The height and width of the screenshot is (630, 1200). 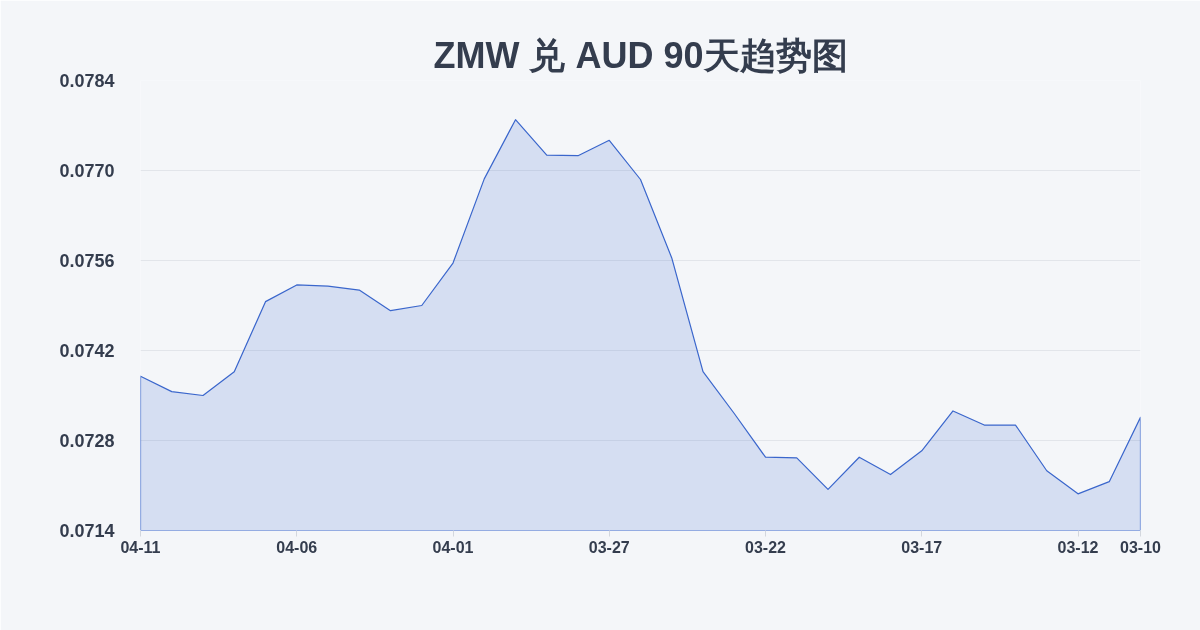 I want to click on chart-title: ZMW 兑 AUD 90天趋势图, so click(x=640, y=55).